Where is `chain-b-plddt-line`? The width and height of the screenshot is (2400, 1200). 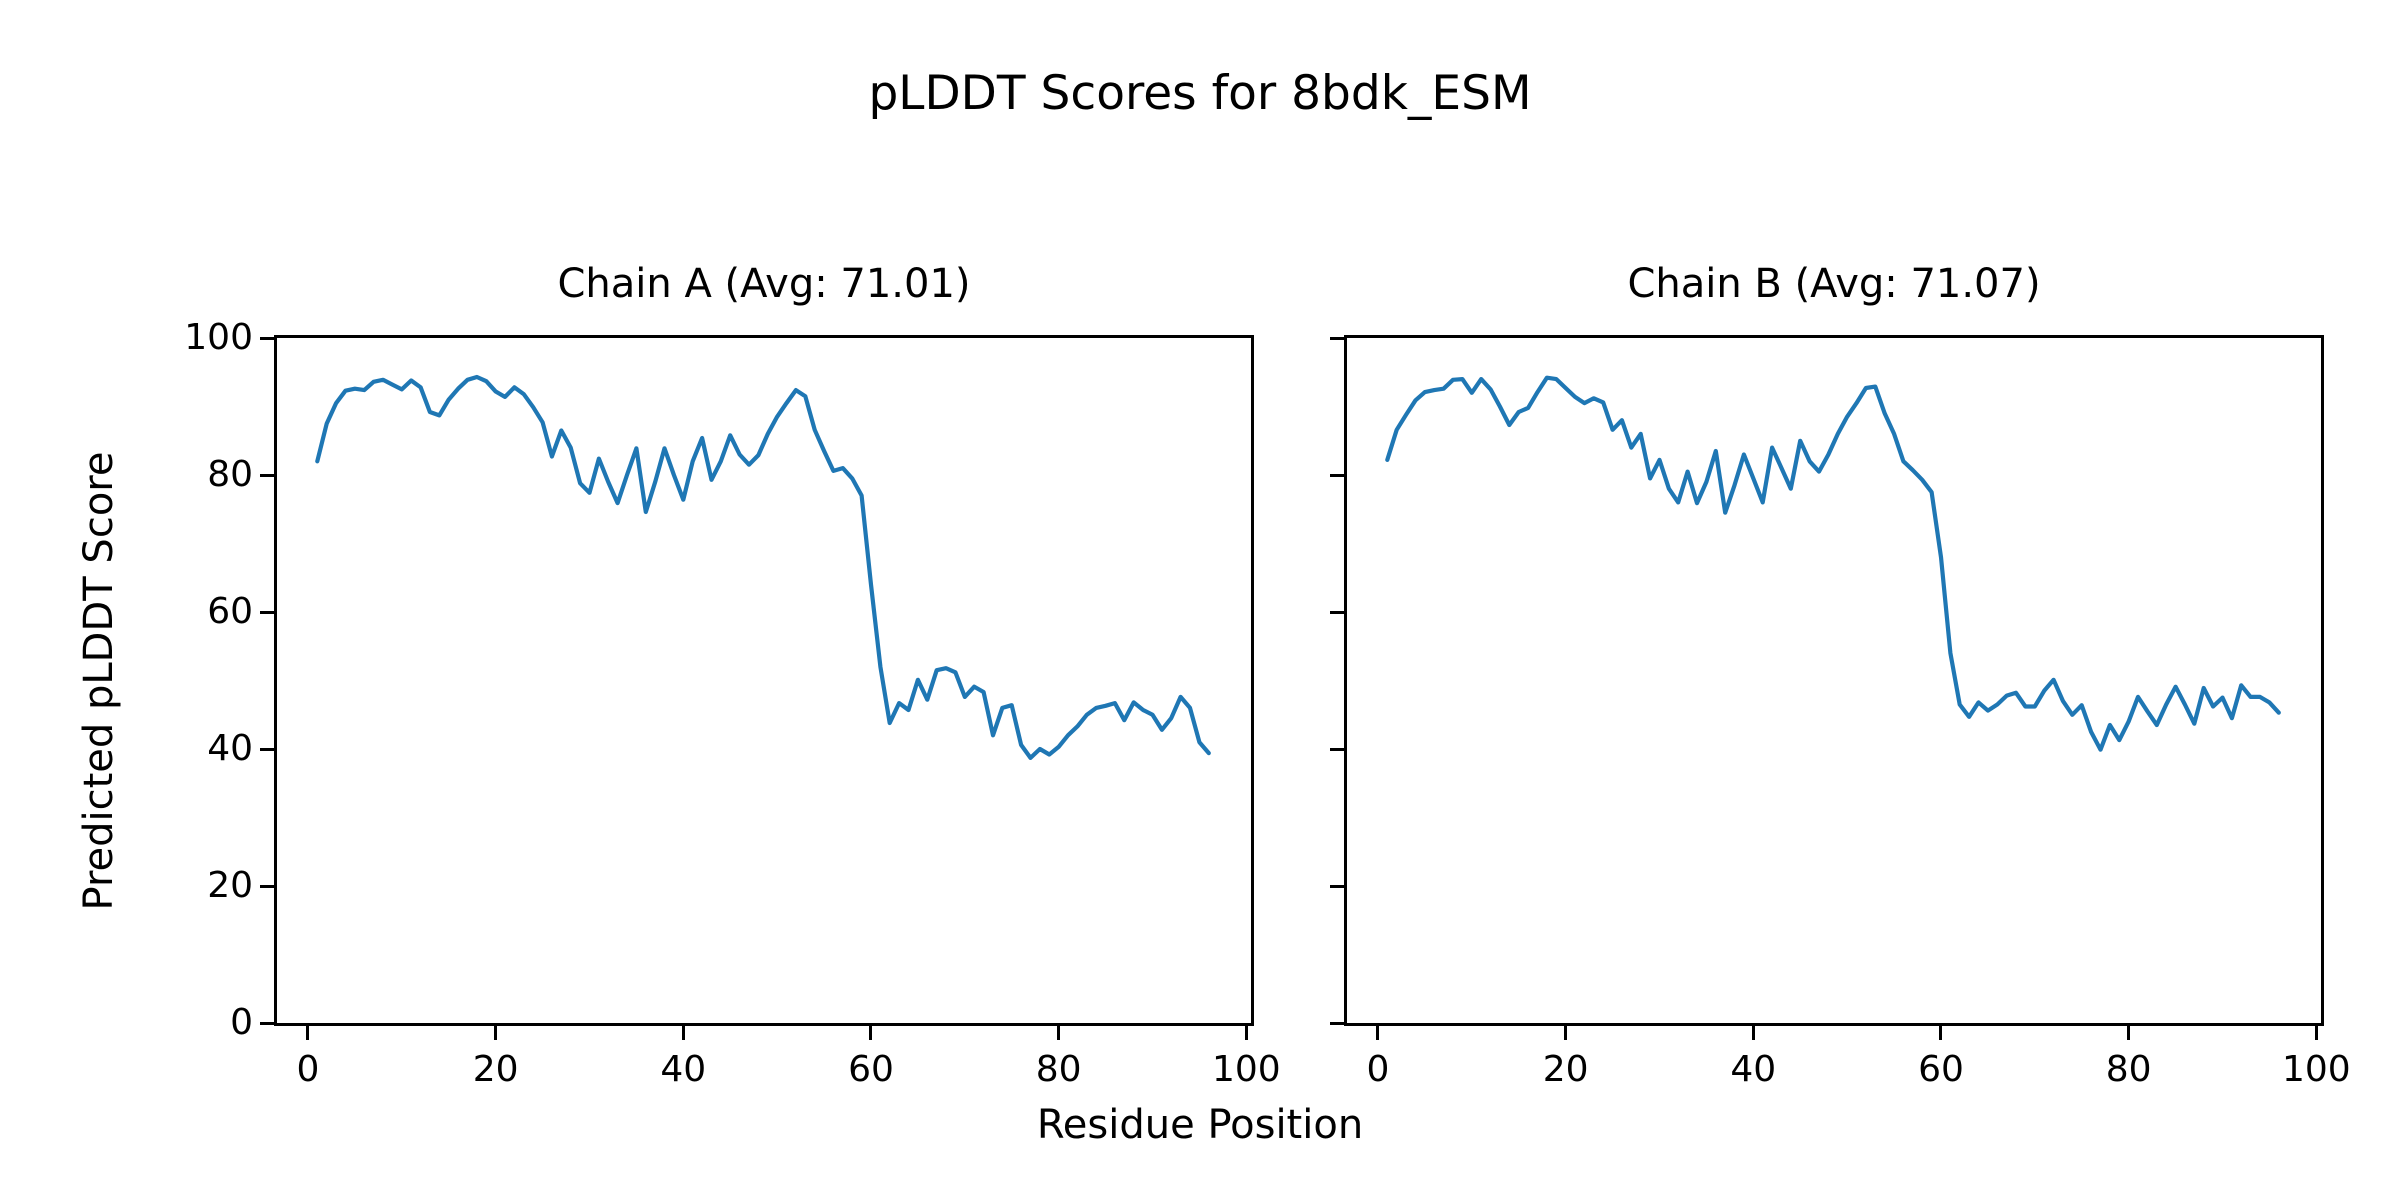
chain-b-plddt-line is located at coordinates (1833, 563).